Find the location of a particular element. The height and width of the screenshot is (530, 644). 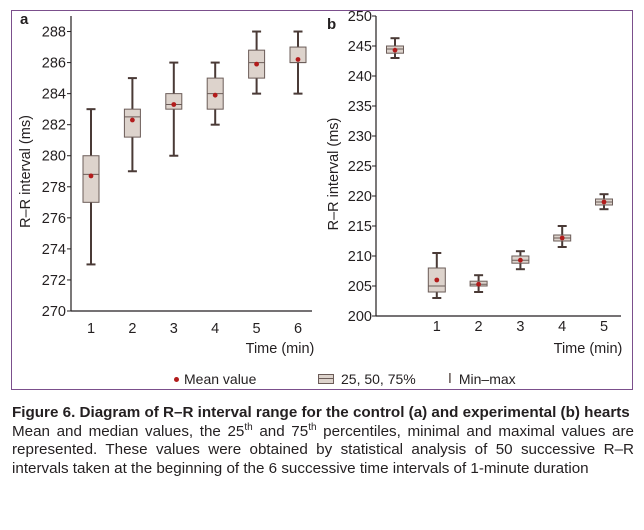

y-tick-label: 284 is located at coordinates (54, 95).